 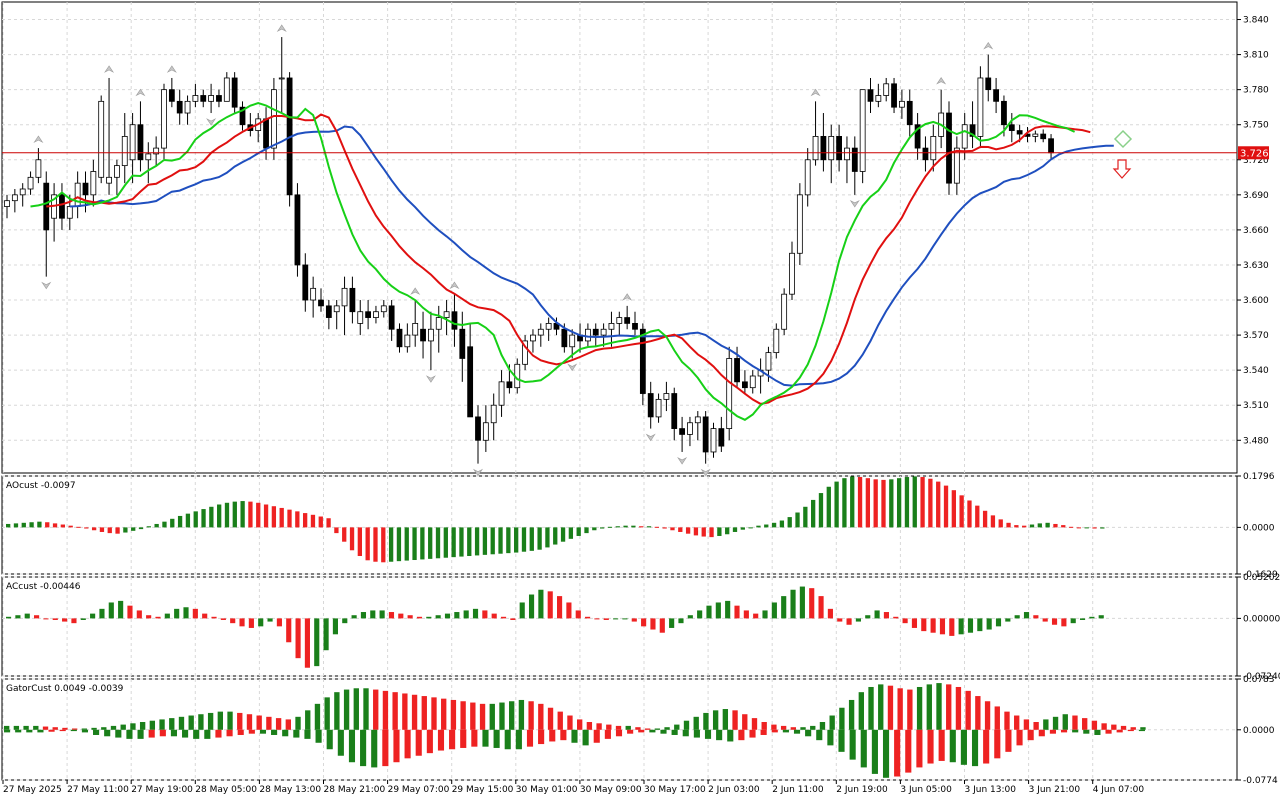 What do you see at coordinates (639, 526) in the screenshot?
I see `ao-panel: 0.1796 0.0000 -0.1629 AOcust -0.0097` at bounding box center [639, 526].